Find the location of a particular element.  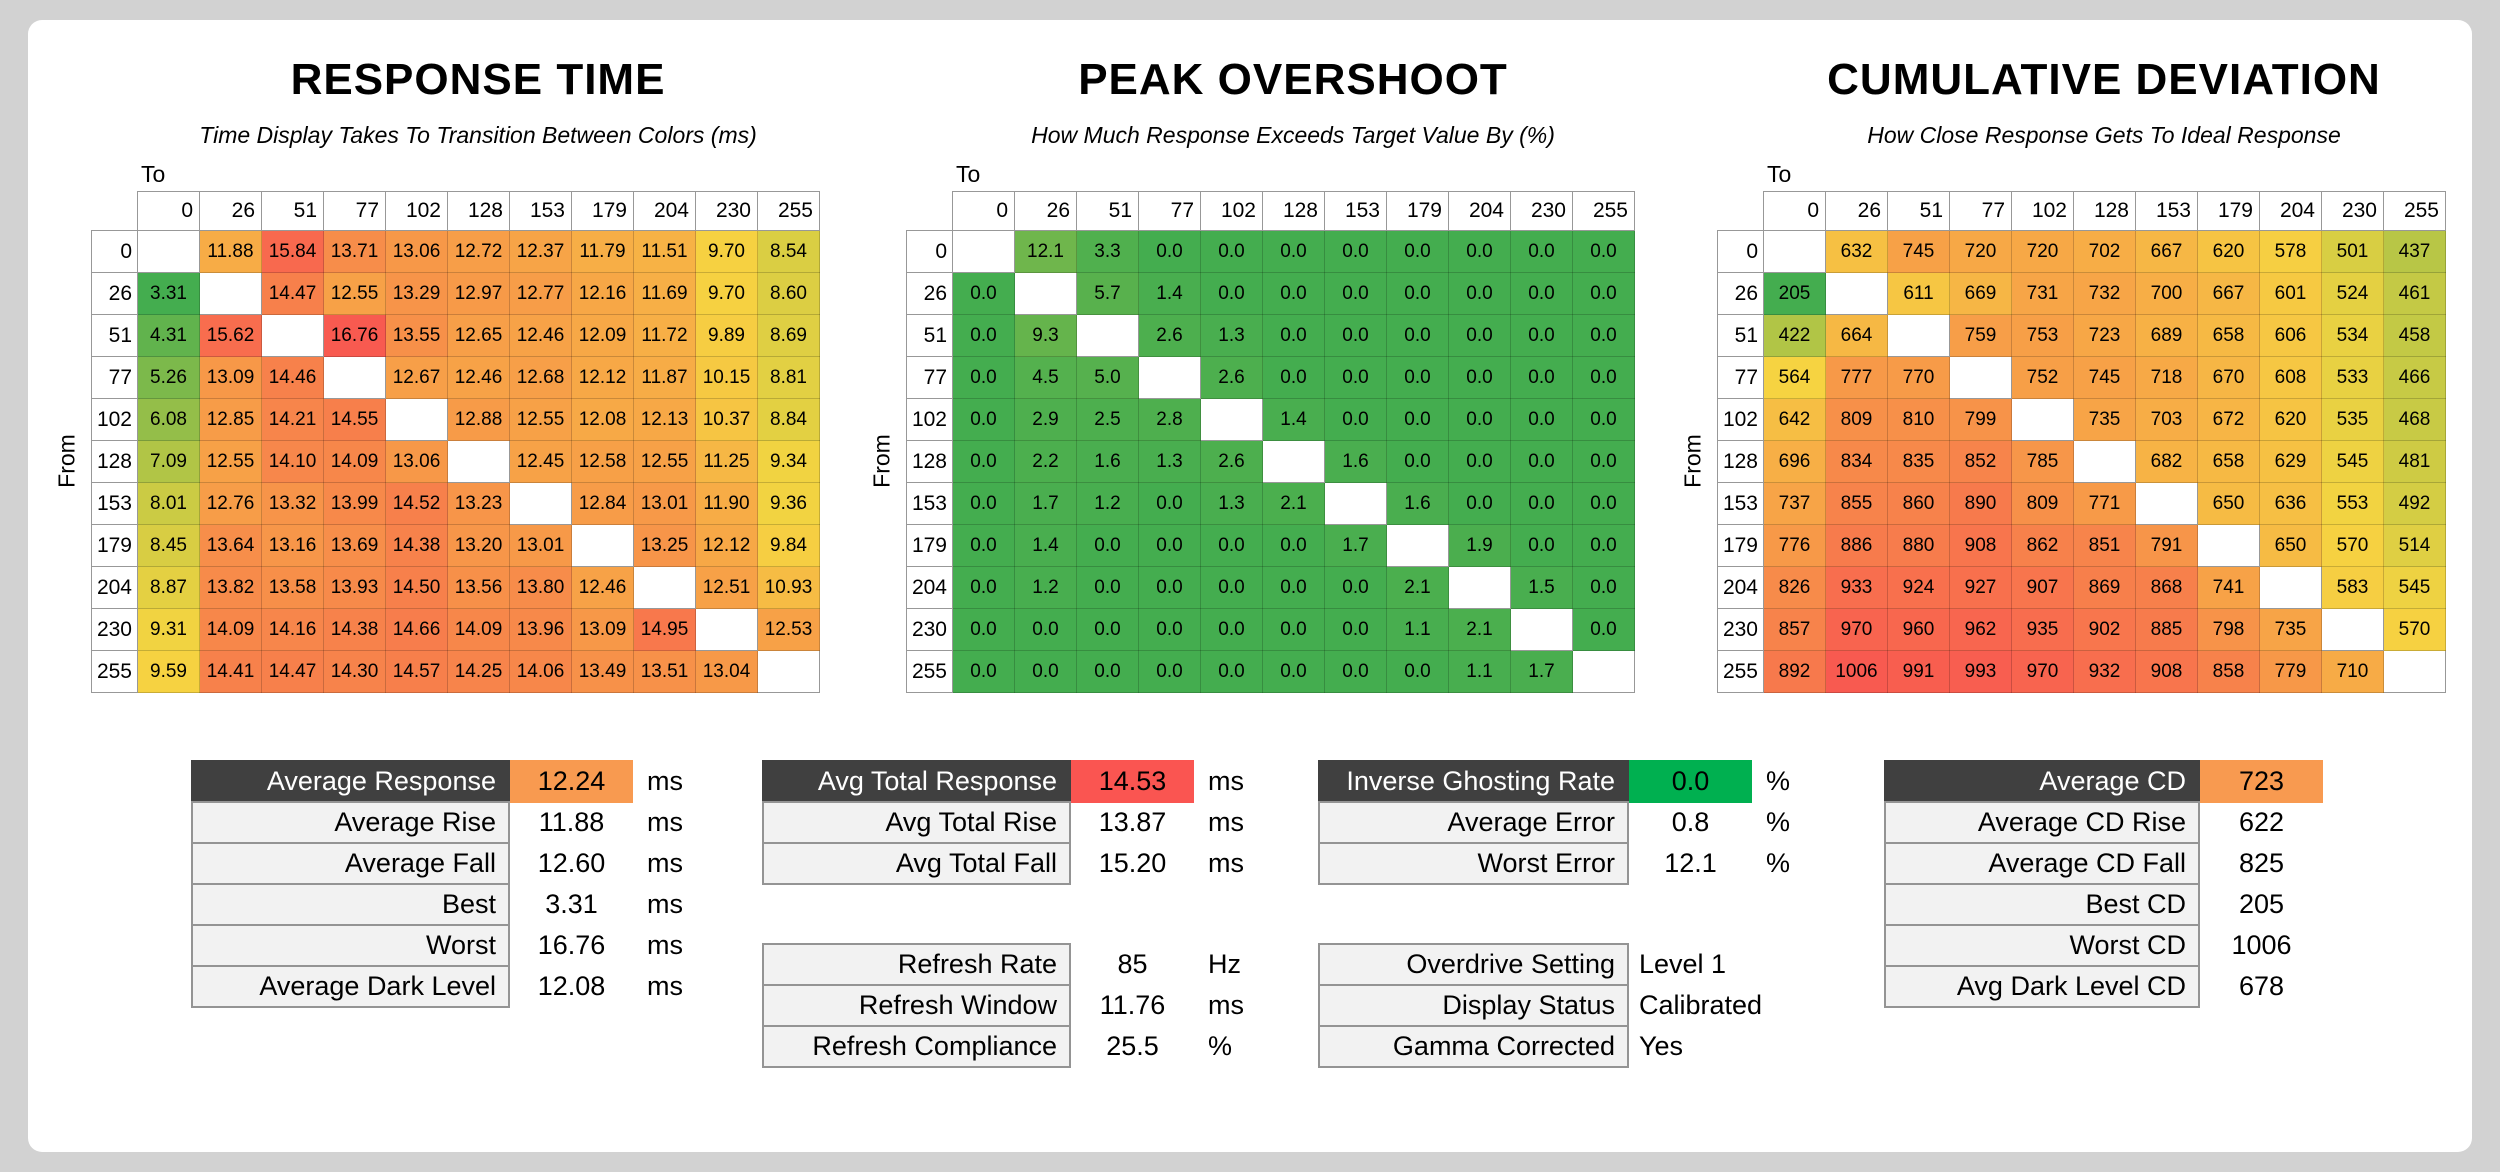

heatmap-cell: 13.29 is located at coordinates (416, 293).